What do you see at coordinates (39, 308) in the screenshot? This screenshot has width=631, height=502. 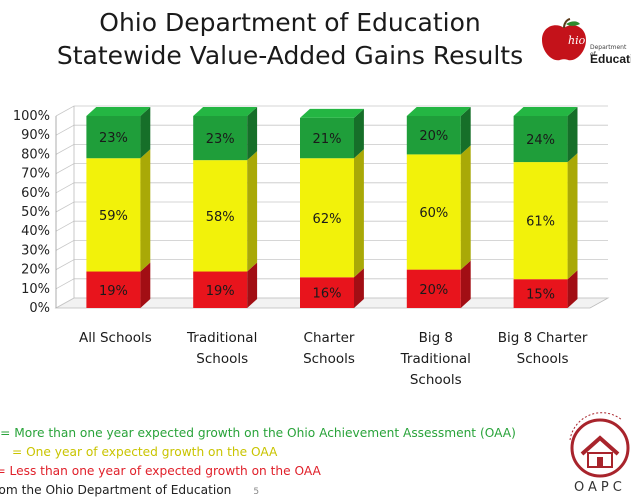 I see `y-tick-label: 0%` at bounding box center [39, 308].